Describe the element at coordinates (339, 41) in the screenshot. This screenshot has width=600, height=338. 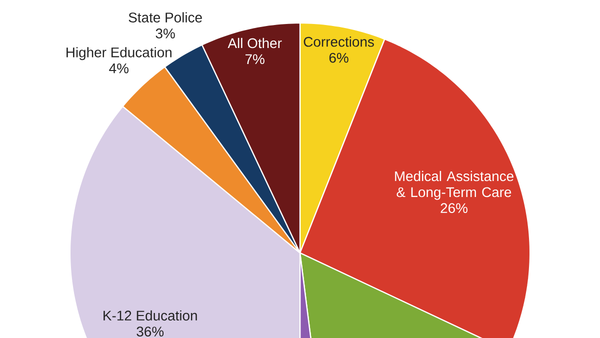
I see `slice-label: Corrections` at that location.